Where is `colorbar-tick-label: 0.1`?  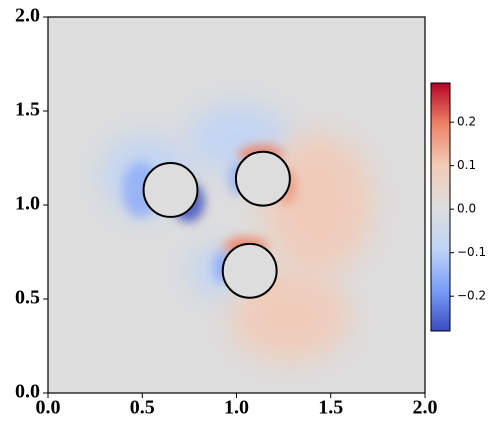 colorbar-tick-label: 0.1 is located at coordinates (466, 165).